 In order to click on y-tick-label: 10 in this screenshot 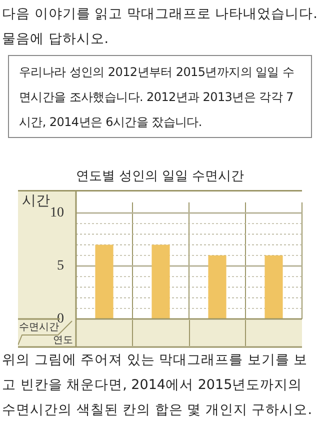, I will do `click(57, 213)`.